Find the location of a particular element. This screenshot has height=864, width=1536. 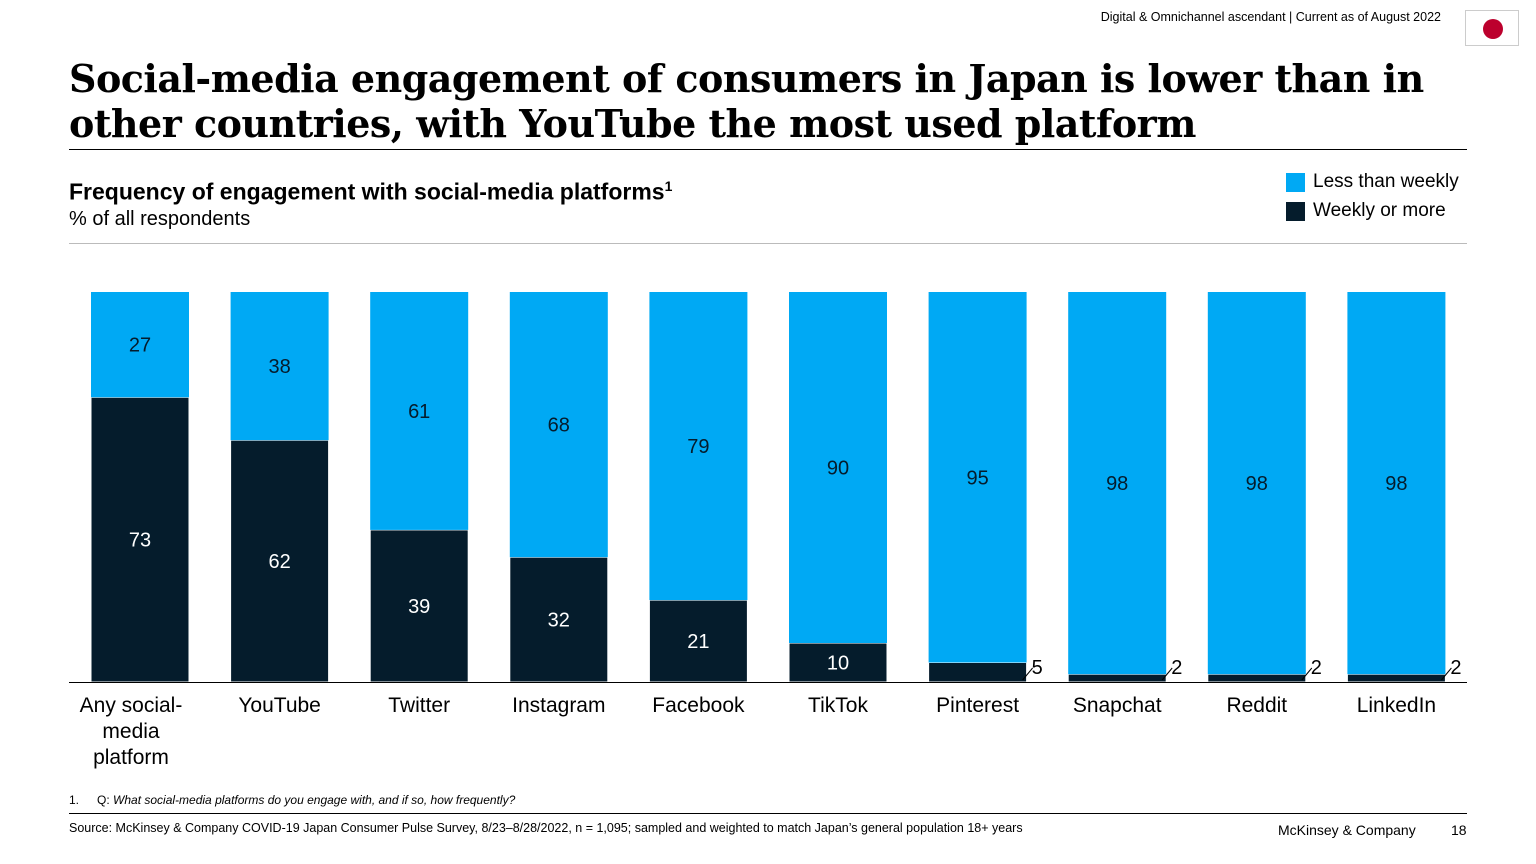

data-label: 10 is located at coordinates (838, 664).